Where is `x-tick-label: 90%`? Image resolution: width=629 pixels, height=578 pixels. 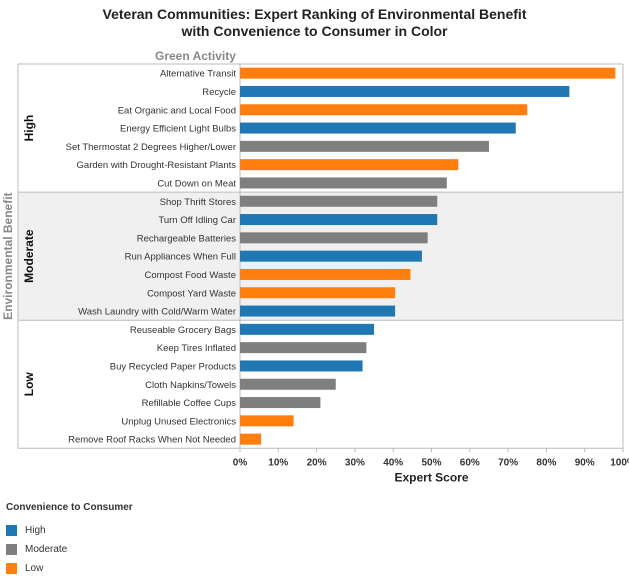
x-tick-label: 90% is located at coordinates (585, 462).